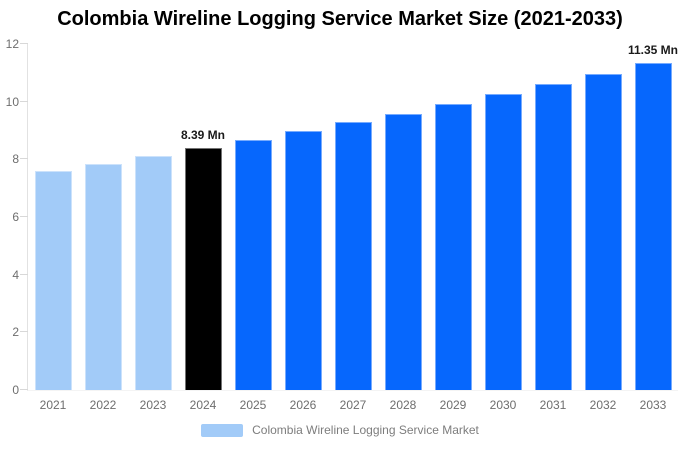  Describe the element at coordinates (403, 405) in the screenshot. I see `x-tick-label-2028: 2028` at that location.